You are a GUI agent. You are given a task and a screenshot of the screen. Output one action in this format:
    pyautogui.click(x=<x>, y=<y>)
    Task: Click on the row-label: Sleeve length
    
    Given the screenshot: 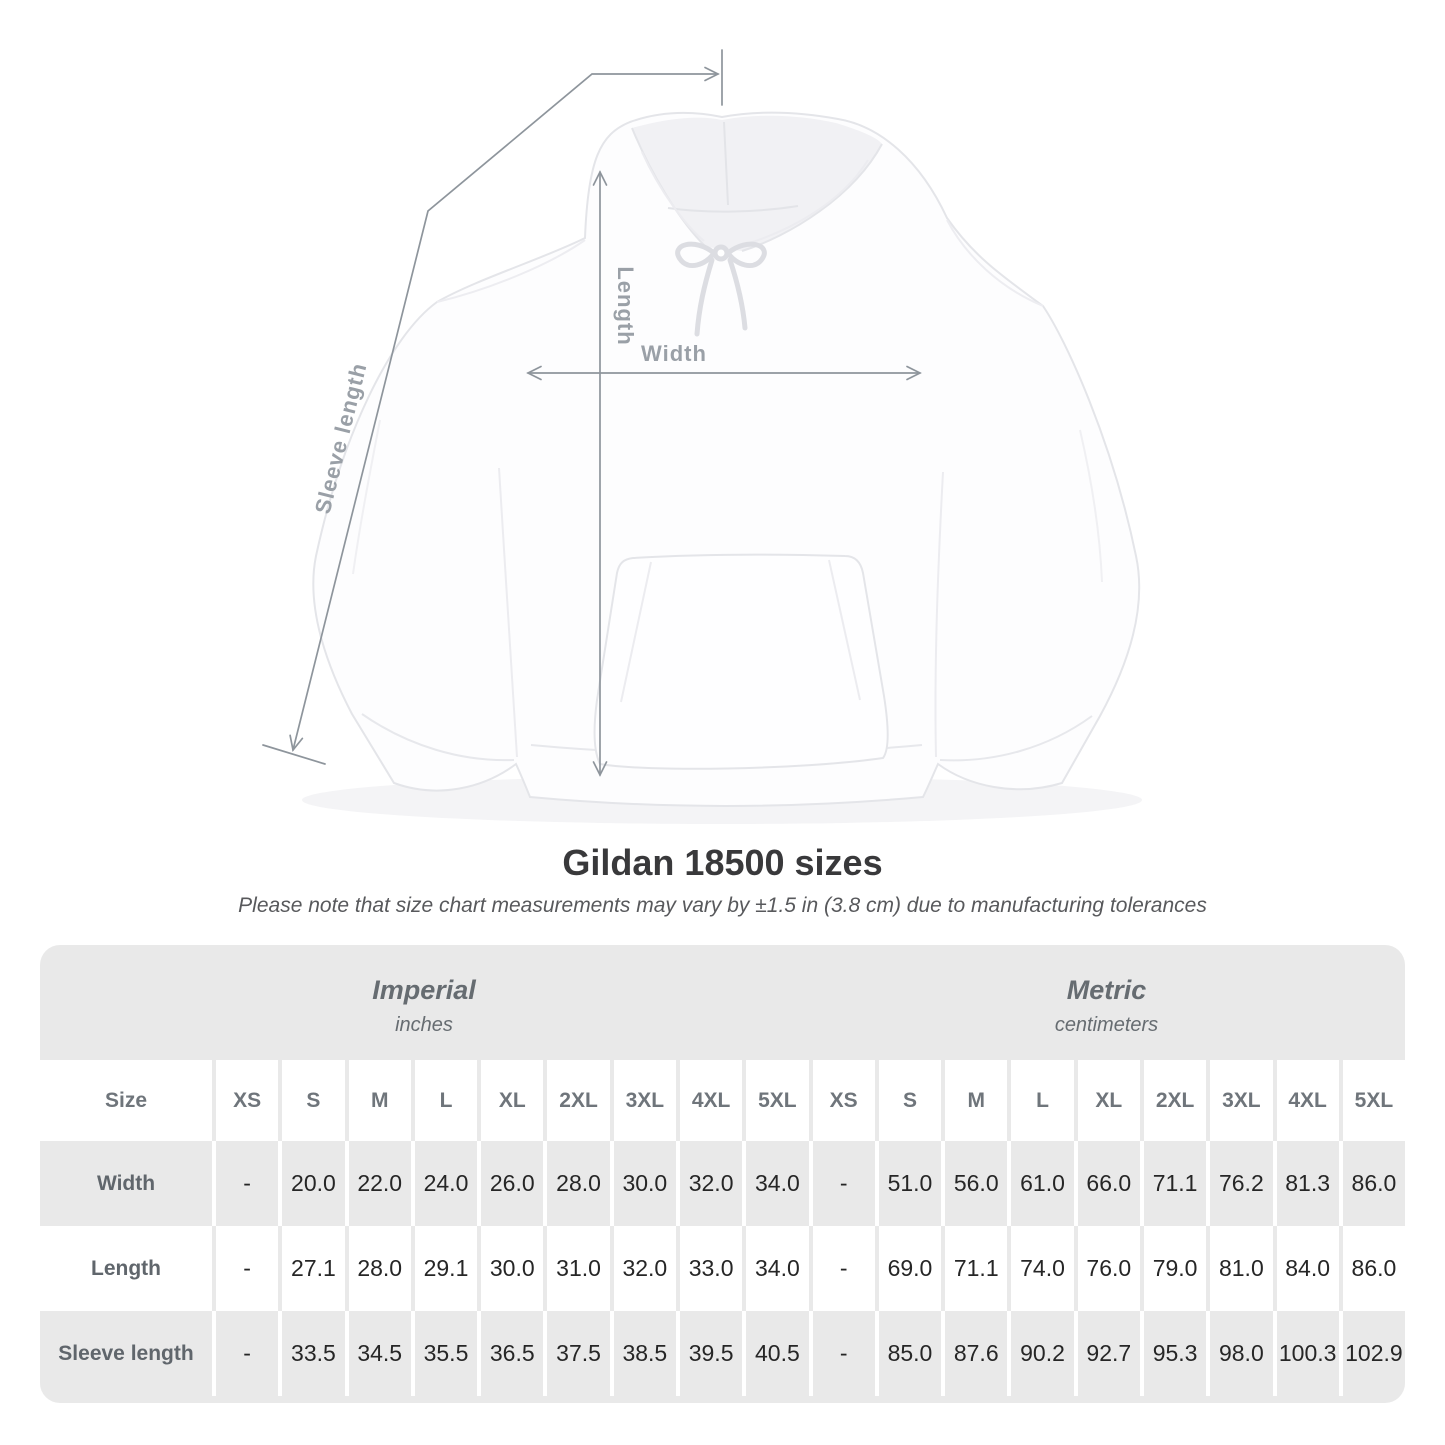 What is the action you would take?
    pyautogui.click(x=126, y=1353)
    